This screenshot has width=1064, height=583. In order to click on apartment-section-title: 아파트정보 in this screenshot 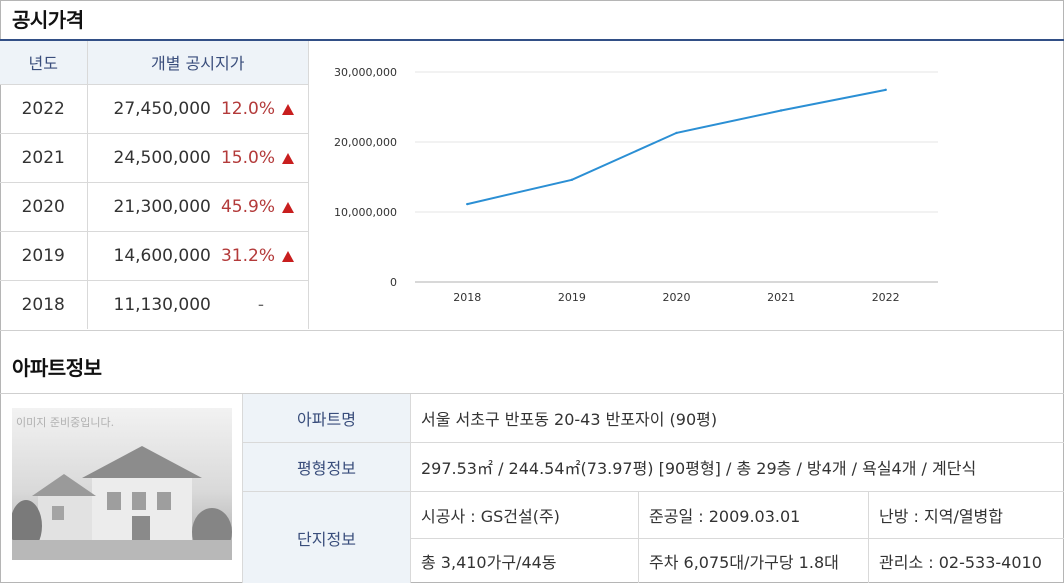, I will do `click(57, 368)`.